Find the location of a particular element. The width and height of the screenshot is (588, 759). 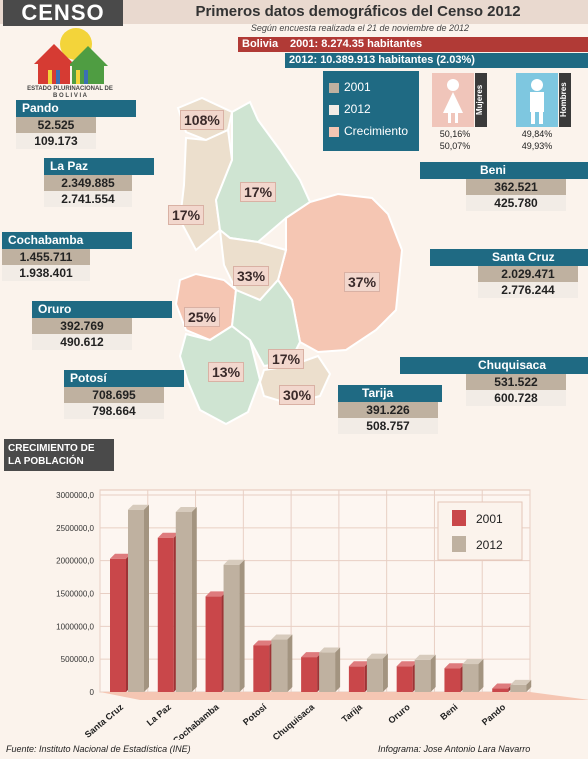

dept-name: Santa Cruz is located at coordinates (509, 257).